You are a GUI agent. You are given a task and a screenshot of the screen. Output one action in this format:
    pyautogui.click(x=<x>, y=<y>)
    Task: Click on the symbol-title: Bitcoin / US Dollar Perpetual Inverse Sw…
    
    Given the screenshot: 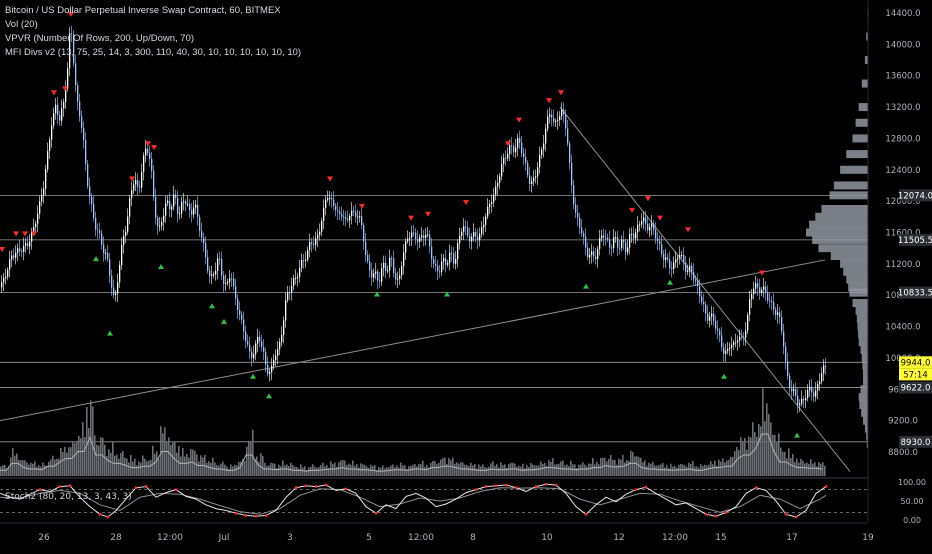 What is the action you would take?
    pyautogui.click(x=143, y=10)
    